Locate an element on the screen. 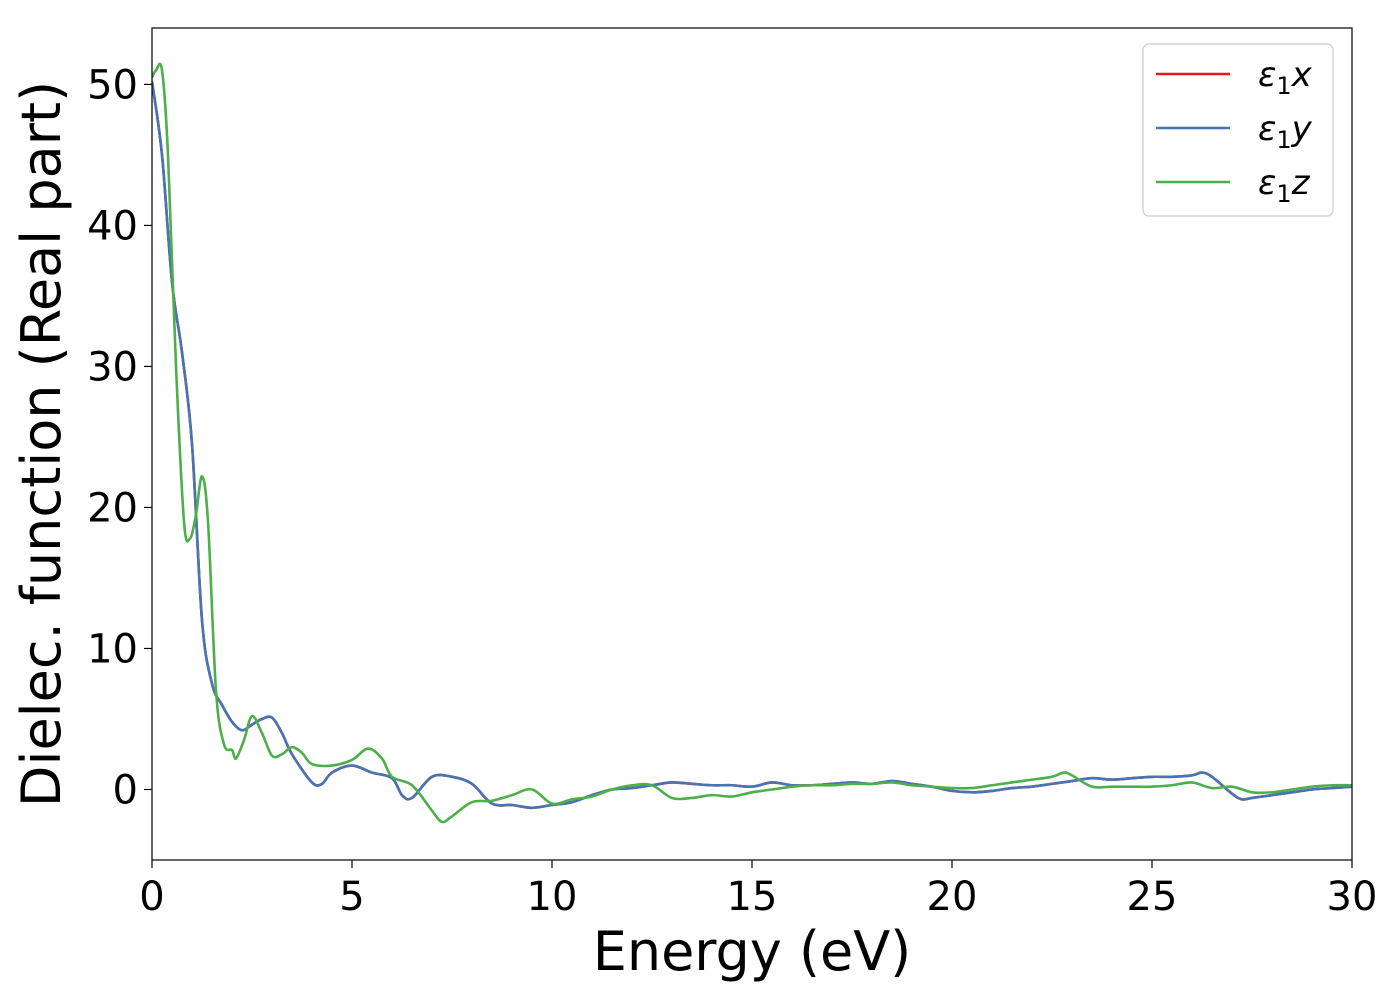 The image size is (1400, 1000). y-axis-title: Dielec. function (Real part) is located at coordinates (41, 444).